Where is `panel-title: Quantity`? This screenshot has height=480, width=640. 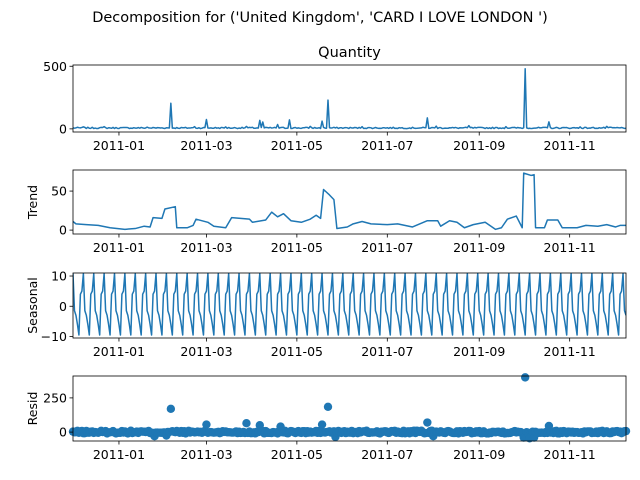
panel-title: Quantity is located at coordinates (349, 53).